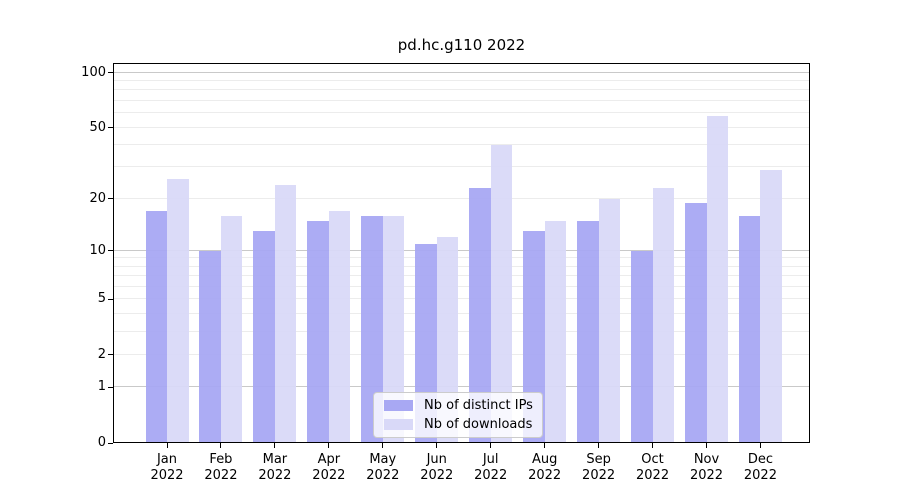 The image size is (900, 500). What do you see at coordinates (478, 424) in the screenshot?
I see `legend-label-downloads: Nb of downloads` at bounding box center [478, 424].